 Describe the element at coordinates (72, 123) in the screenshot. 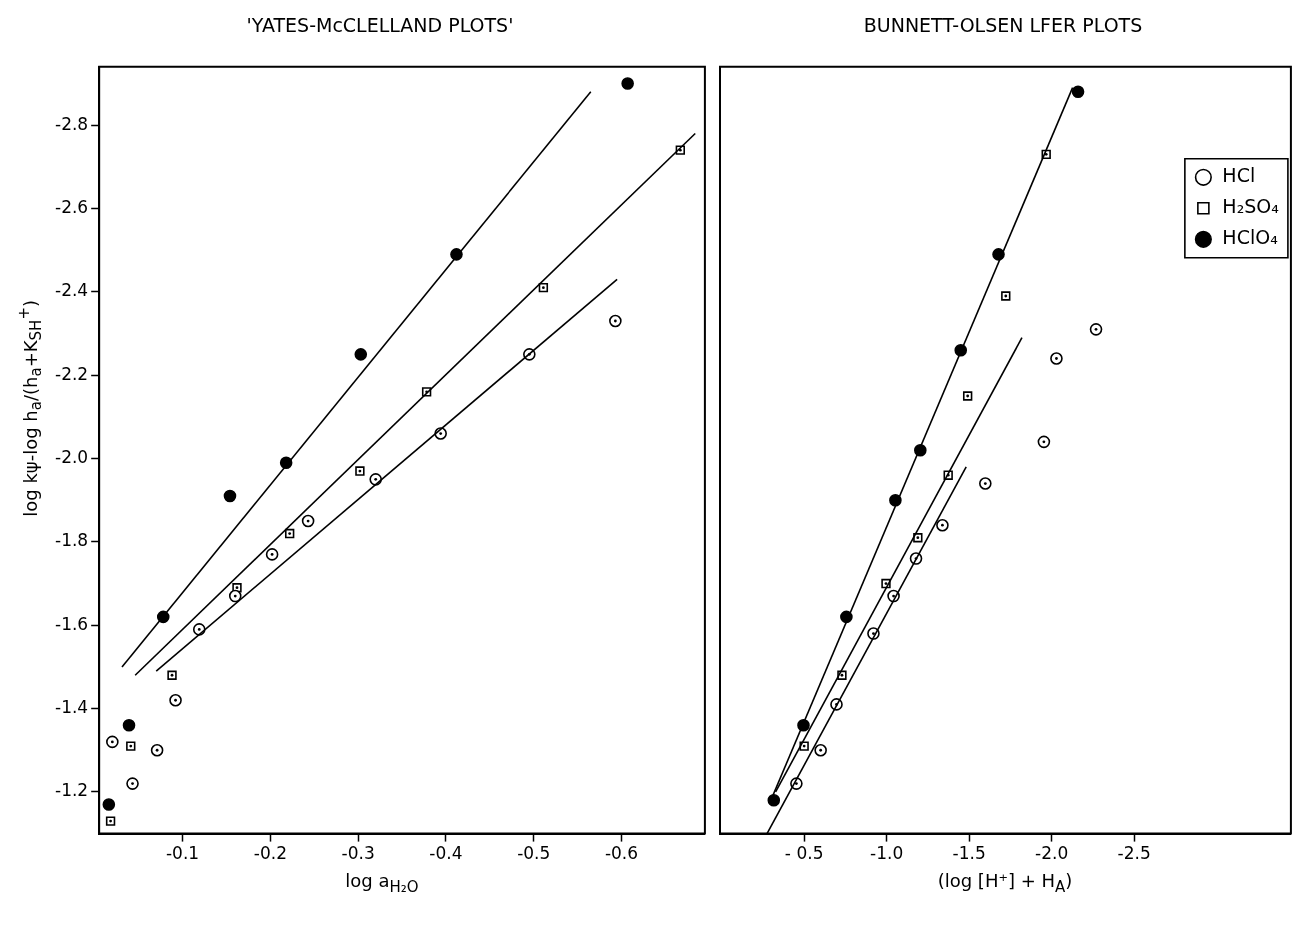

I see `y-tick-label: -2.8` at that location.